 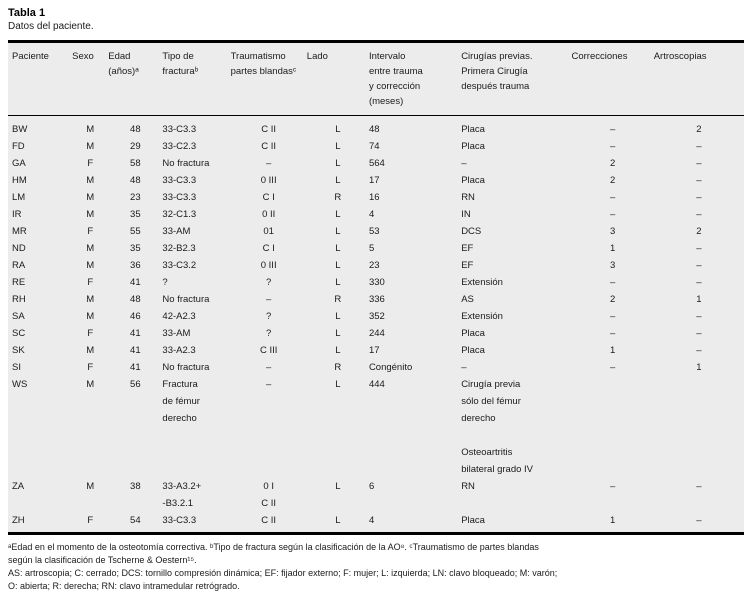 I want to click on cell-edad: 41, so click(x=135, y=333).